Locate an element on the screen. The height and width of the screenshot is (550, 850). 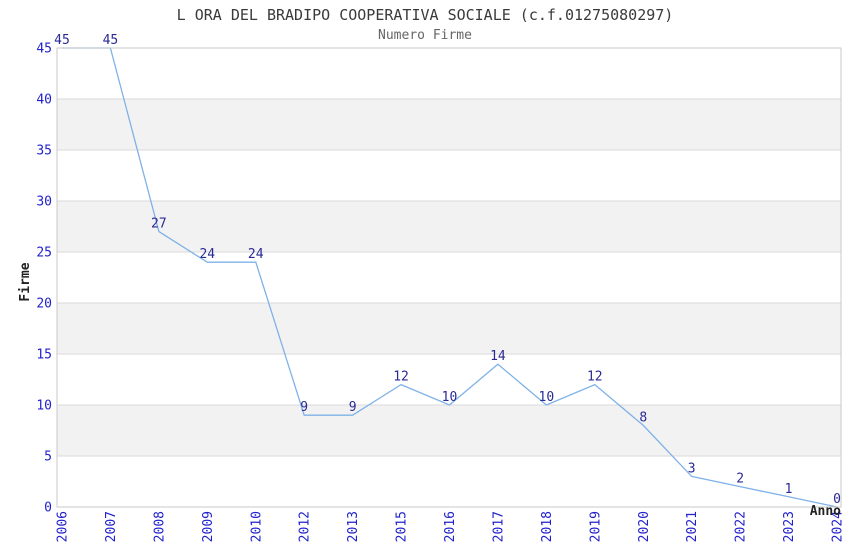
x-tick-label: 2007 is located at coordinates (111, 526).